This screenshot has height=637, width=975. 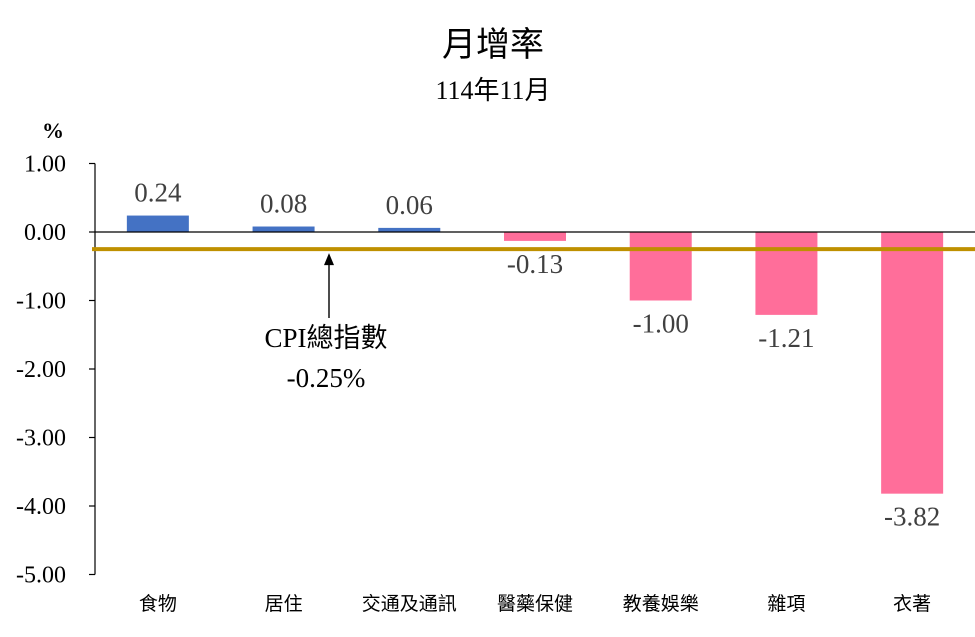 I want to click on category-label: 雜項, so click(x=786, y=604).